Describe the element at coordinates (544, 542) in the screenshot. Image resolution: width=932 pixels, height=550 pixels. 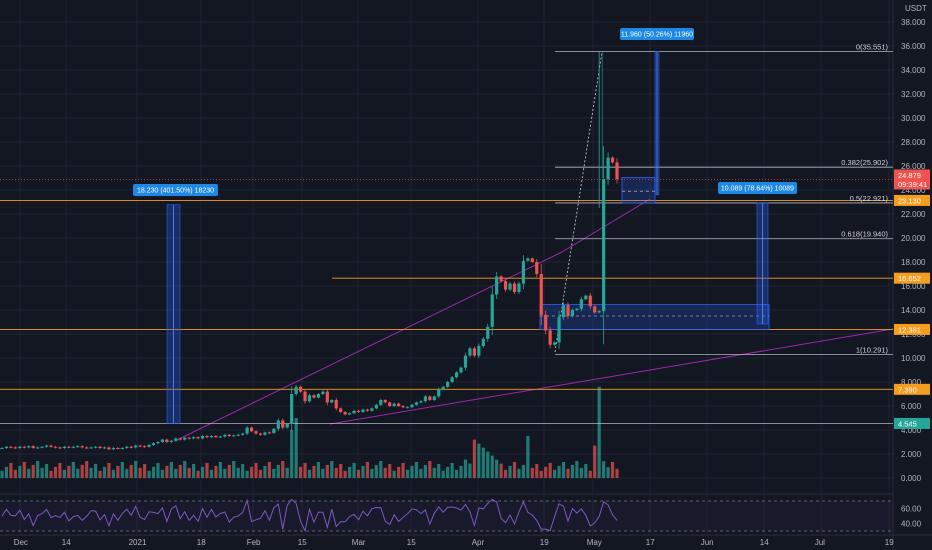
I see `time-tick-label: 19` at that location.